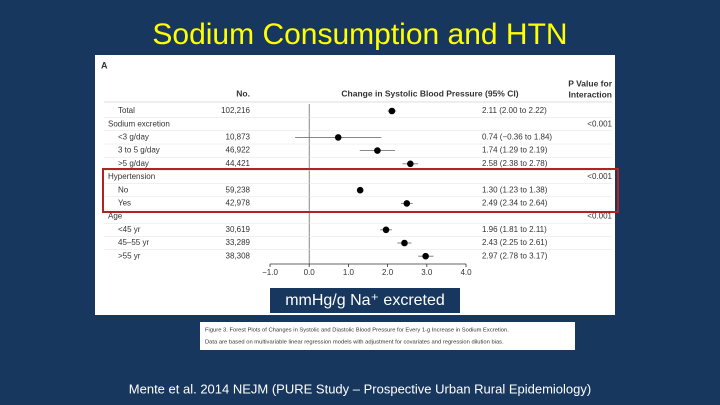 The image size is (720, 405). What do you see at coordinates (515, 189) in the screenshot?
I see `value-label: 1.30 (1.23 to 1.38)` at bounding box center [515, 189].